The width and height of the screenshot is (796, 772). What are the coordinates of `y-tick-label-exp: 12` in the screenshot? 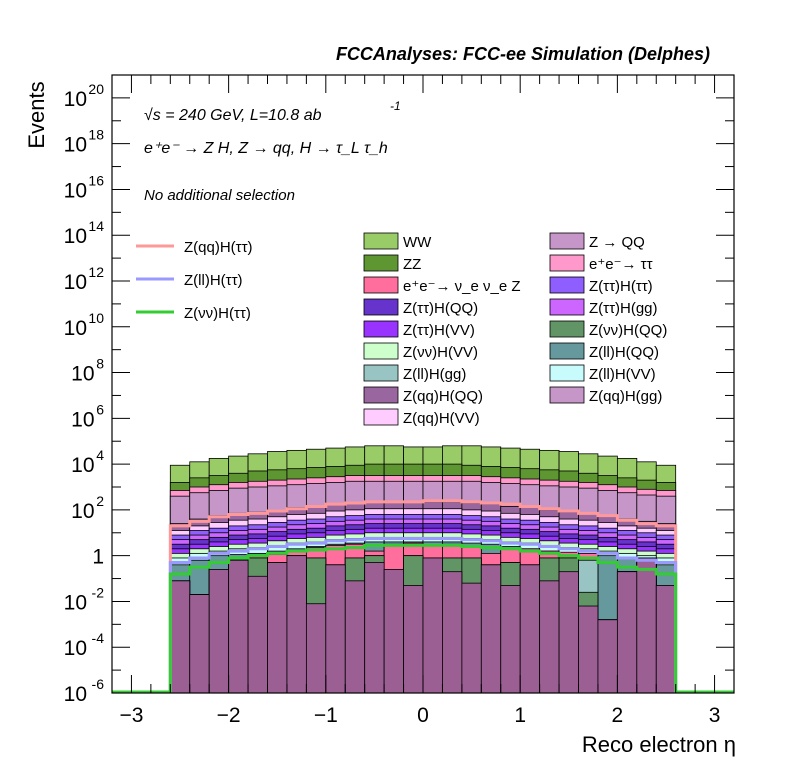 It's located at (96, 272).